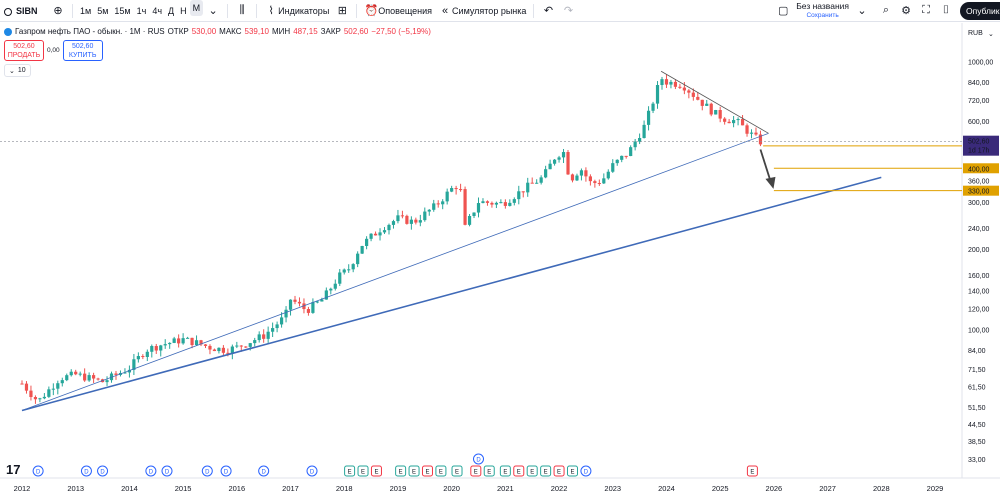 This screenshot has width=1000, height=498. What do you see at coordinates (183, 10) in the screenshot?
I see `interval-6: Н` at bounding box center [183, 10].